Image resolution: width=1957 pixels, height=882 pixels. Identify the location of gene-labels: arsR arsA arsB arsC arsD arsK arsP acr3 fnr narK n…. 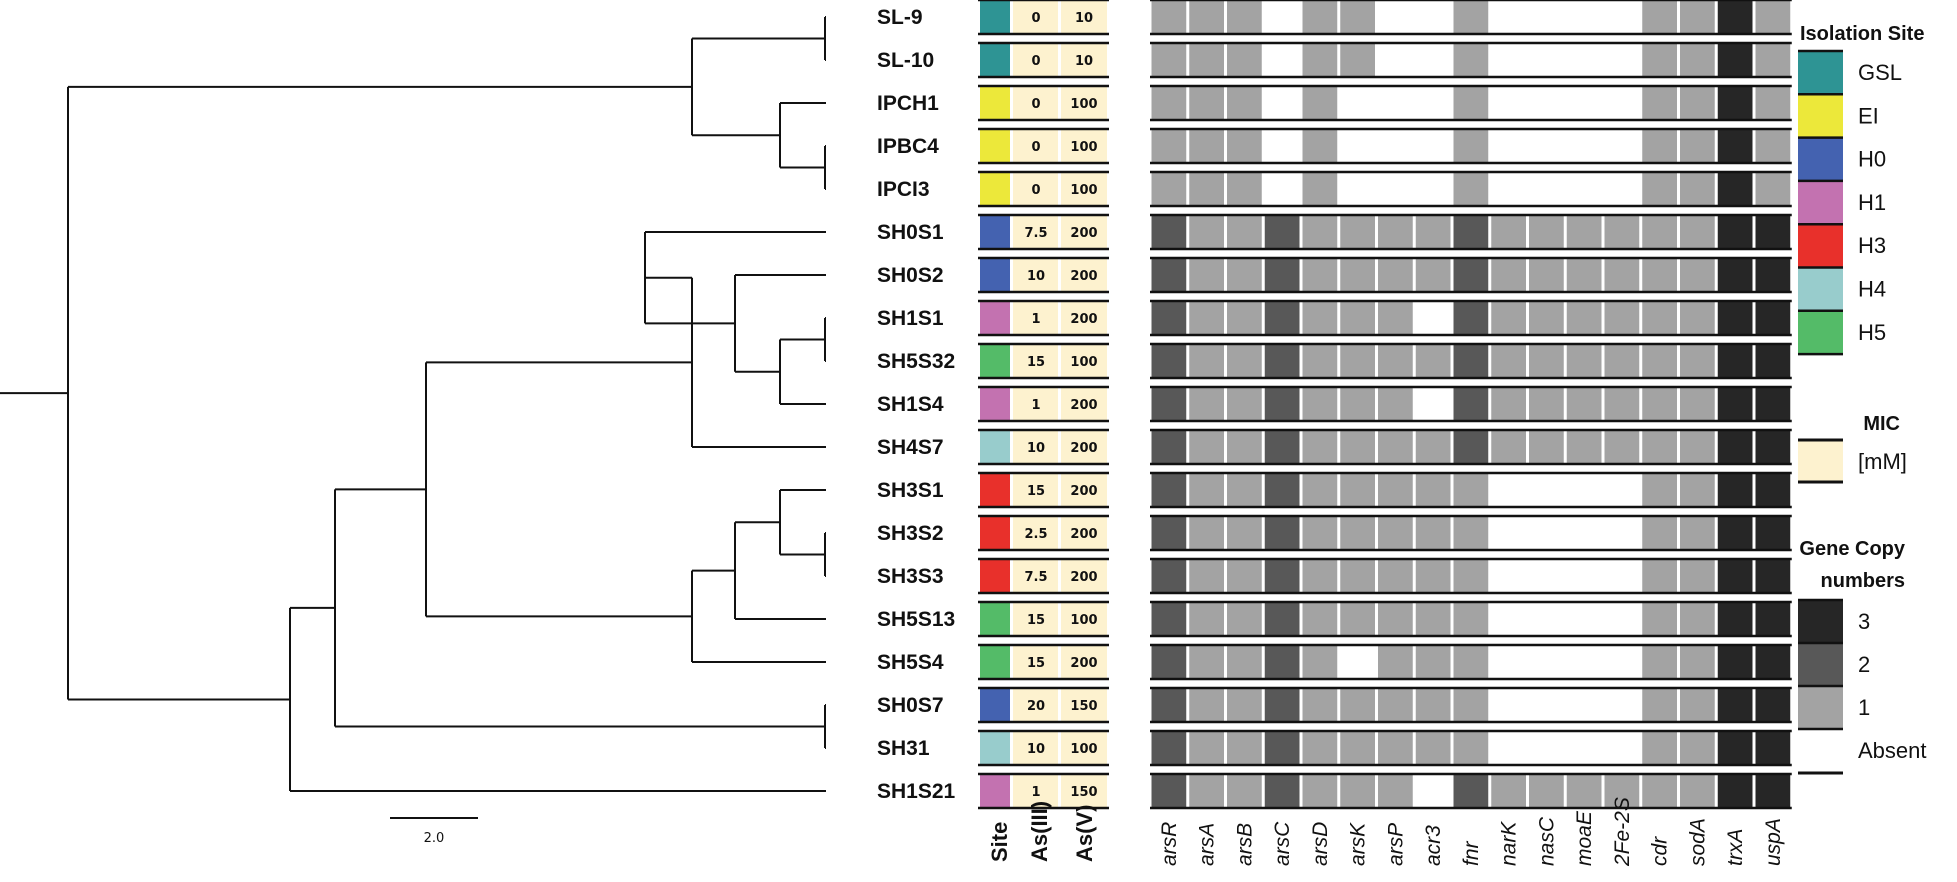
(1471, 832).